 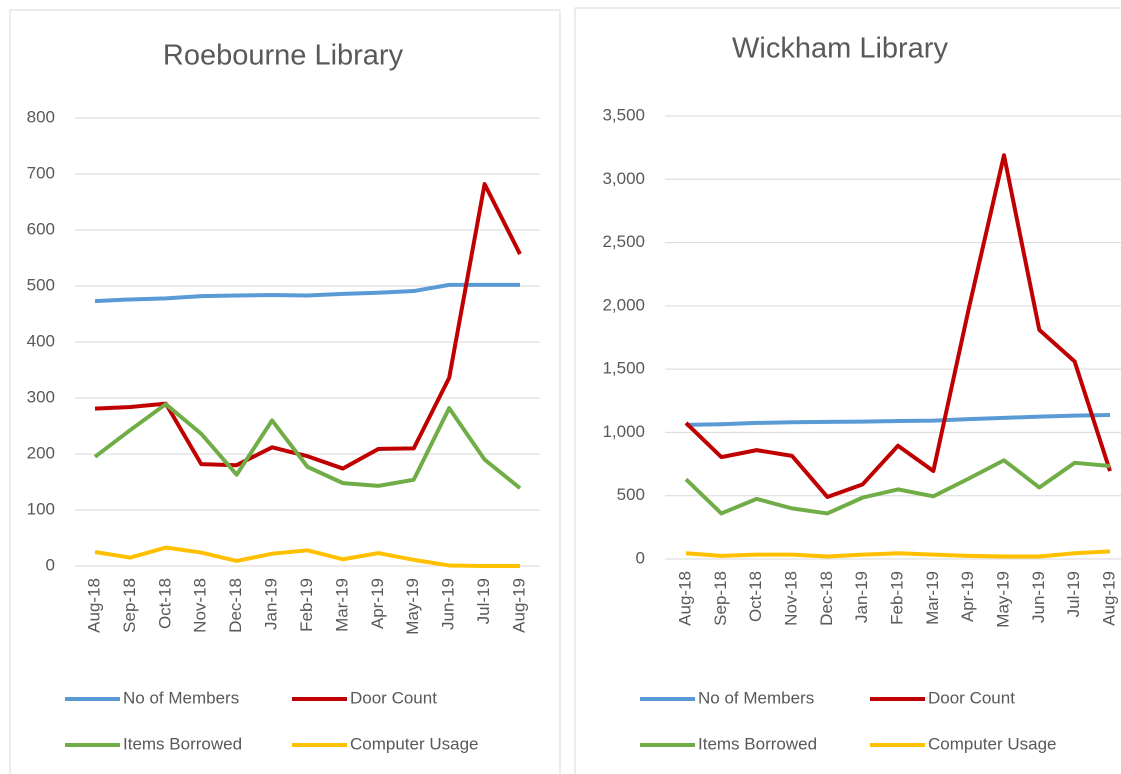 What do you see at coordinates (41, 228) in the screenshot?
I see `y-tick-label: 600` at bounding box center [41, 228].